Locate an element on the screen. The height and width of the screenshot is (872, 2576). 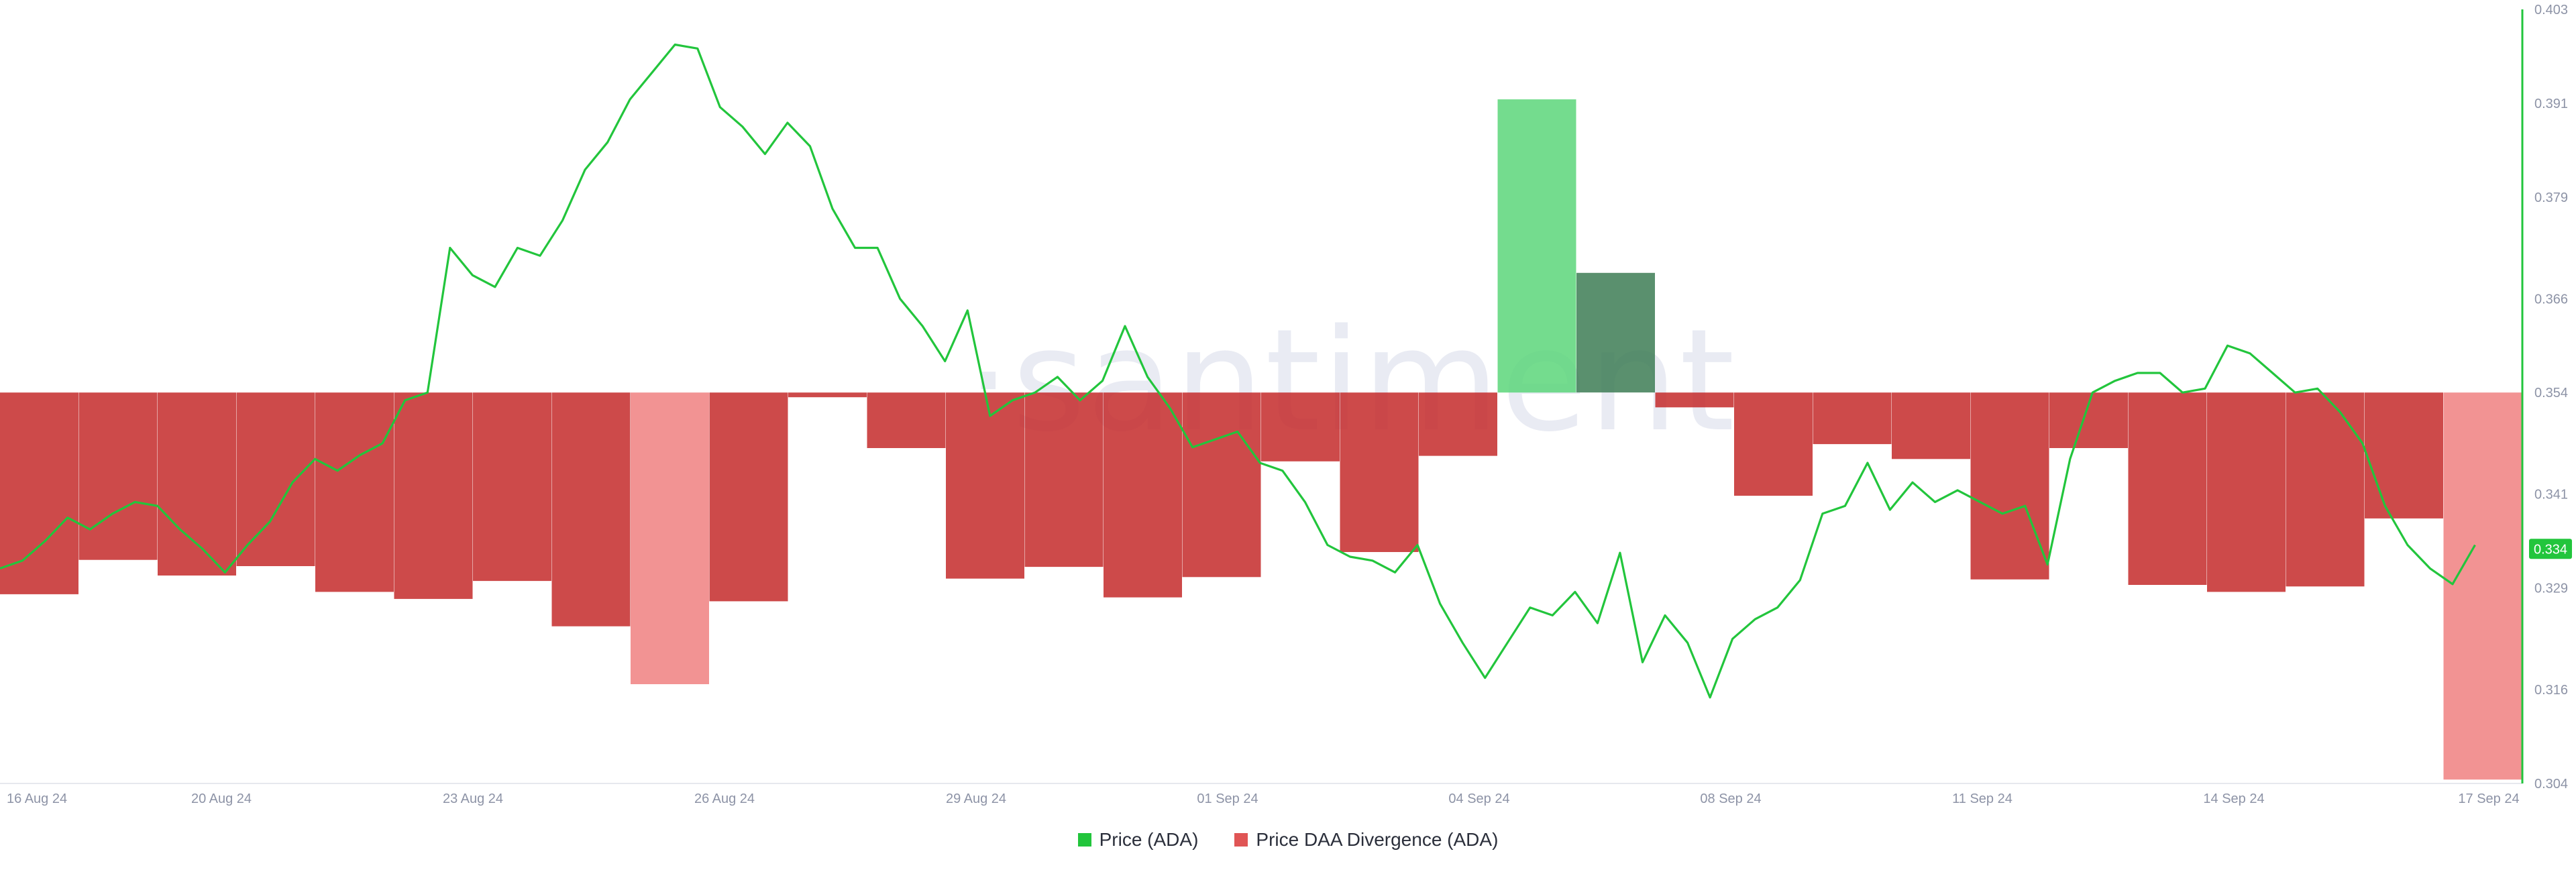
legend-item-price: Price (ADA) is located at coordinates (1138, 840).